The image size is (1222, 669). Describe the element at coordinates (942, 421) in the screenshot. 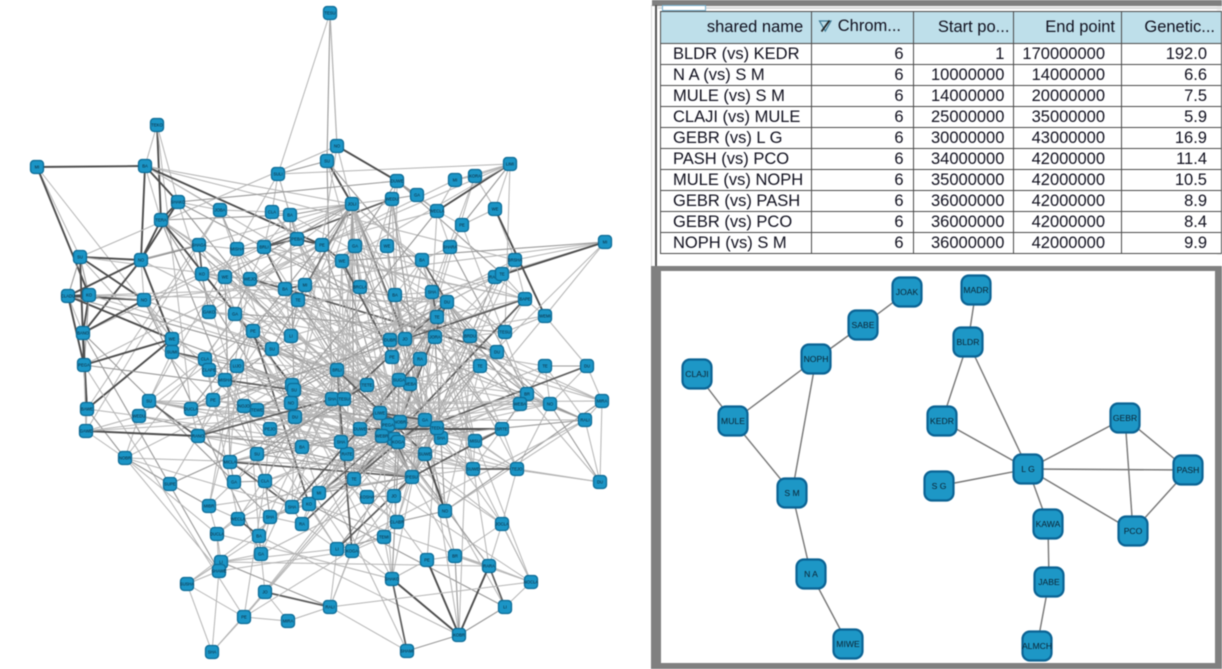

I see `svg-text: KEDR` at that location.